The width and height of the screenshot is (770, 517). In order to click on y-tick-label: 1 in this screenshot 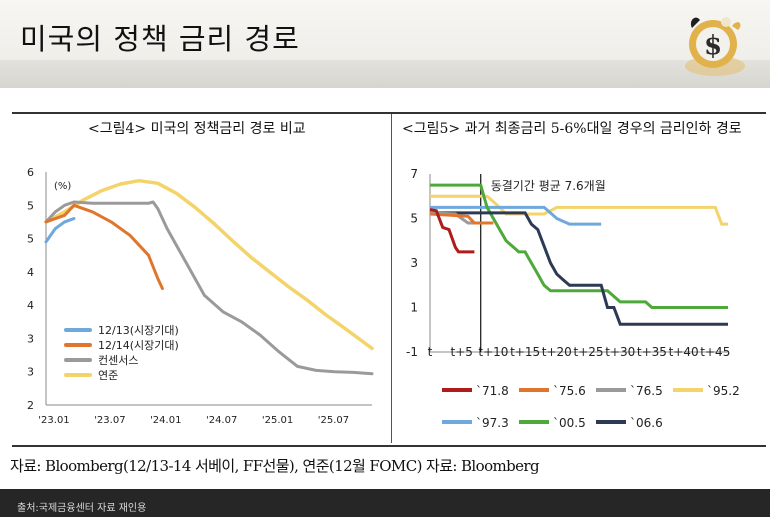, I will do `click(414, 308)`.